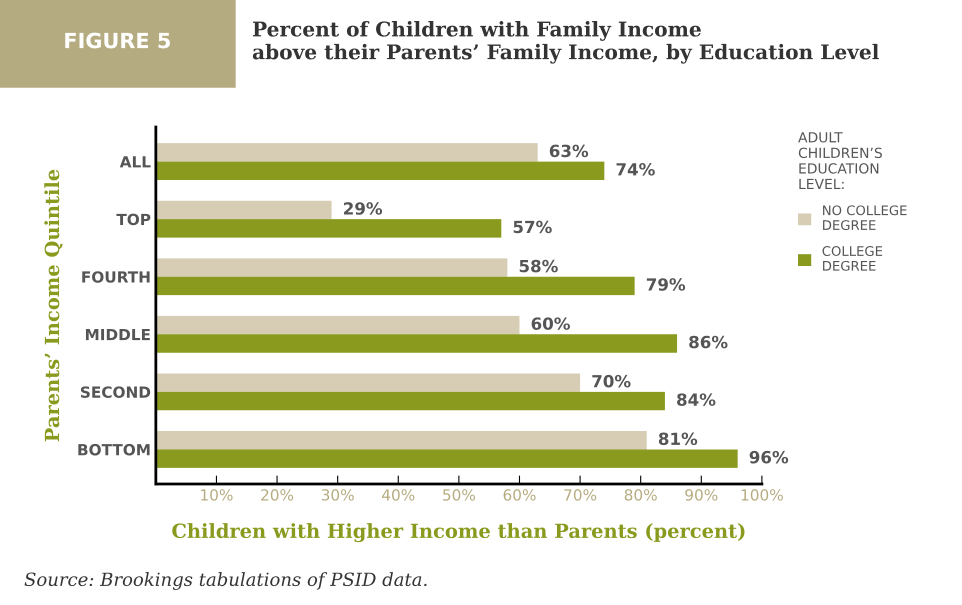 The width and height of the screenshot is (962, 605). Describe the element at coordinates (116, 277) in the screenshot. I see `y-tick-label: FOURTH` at that location.